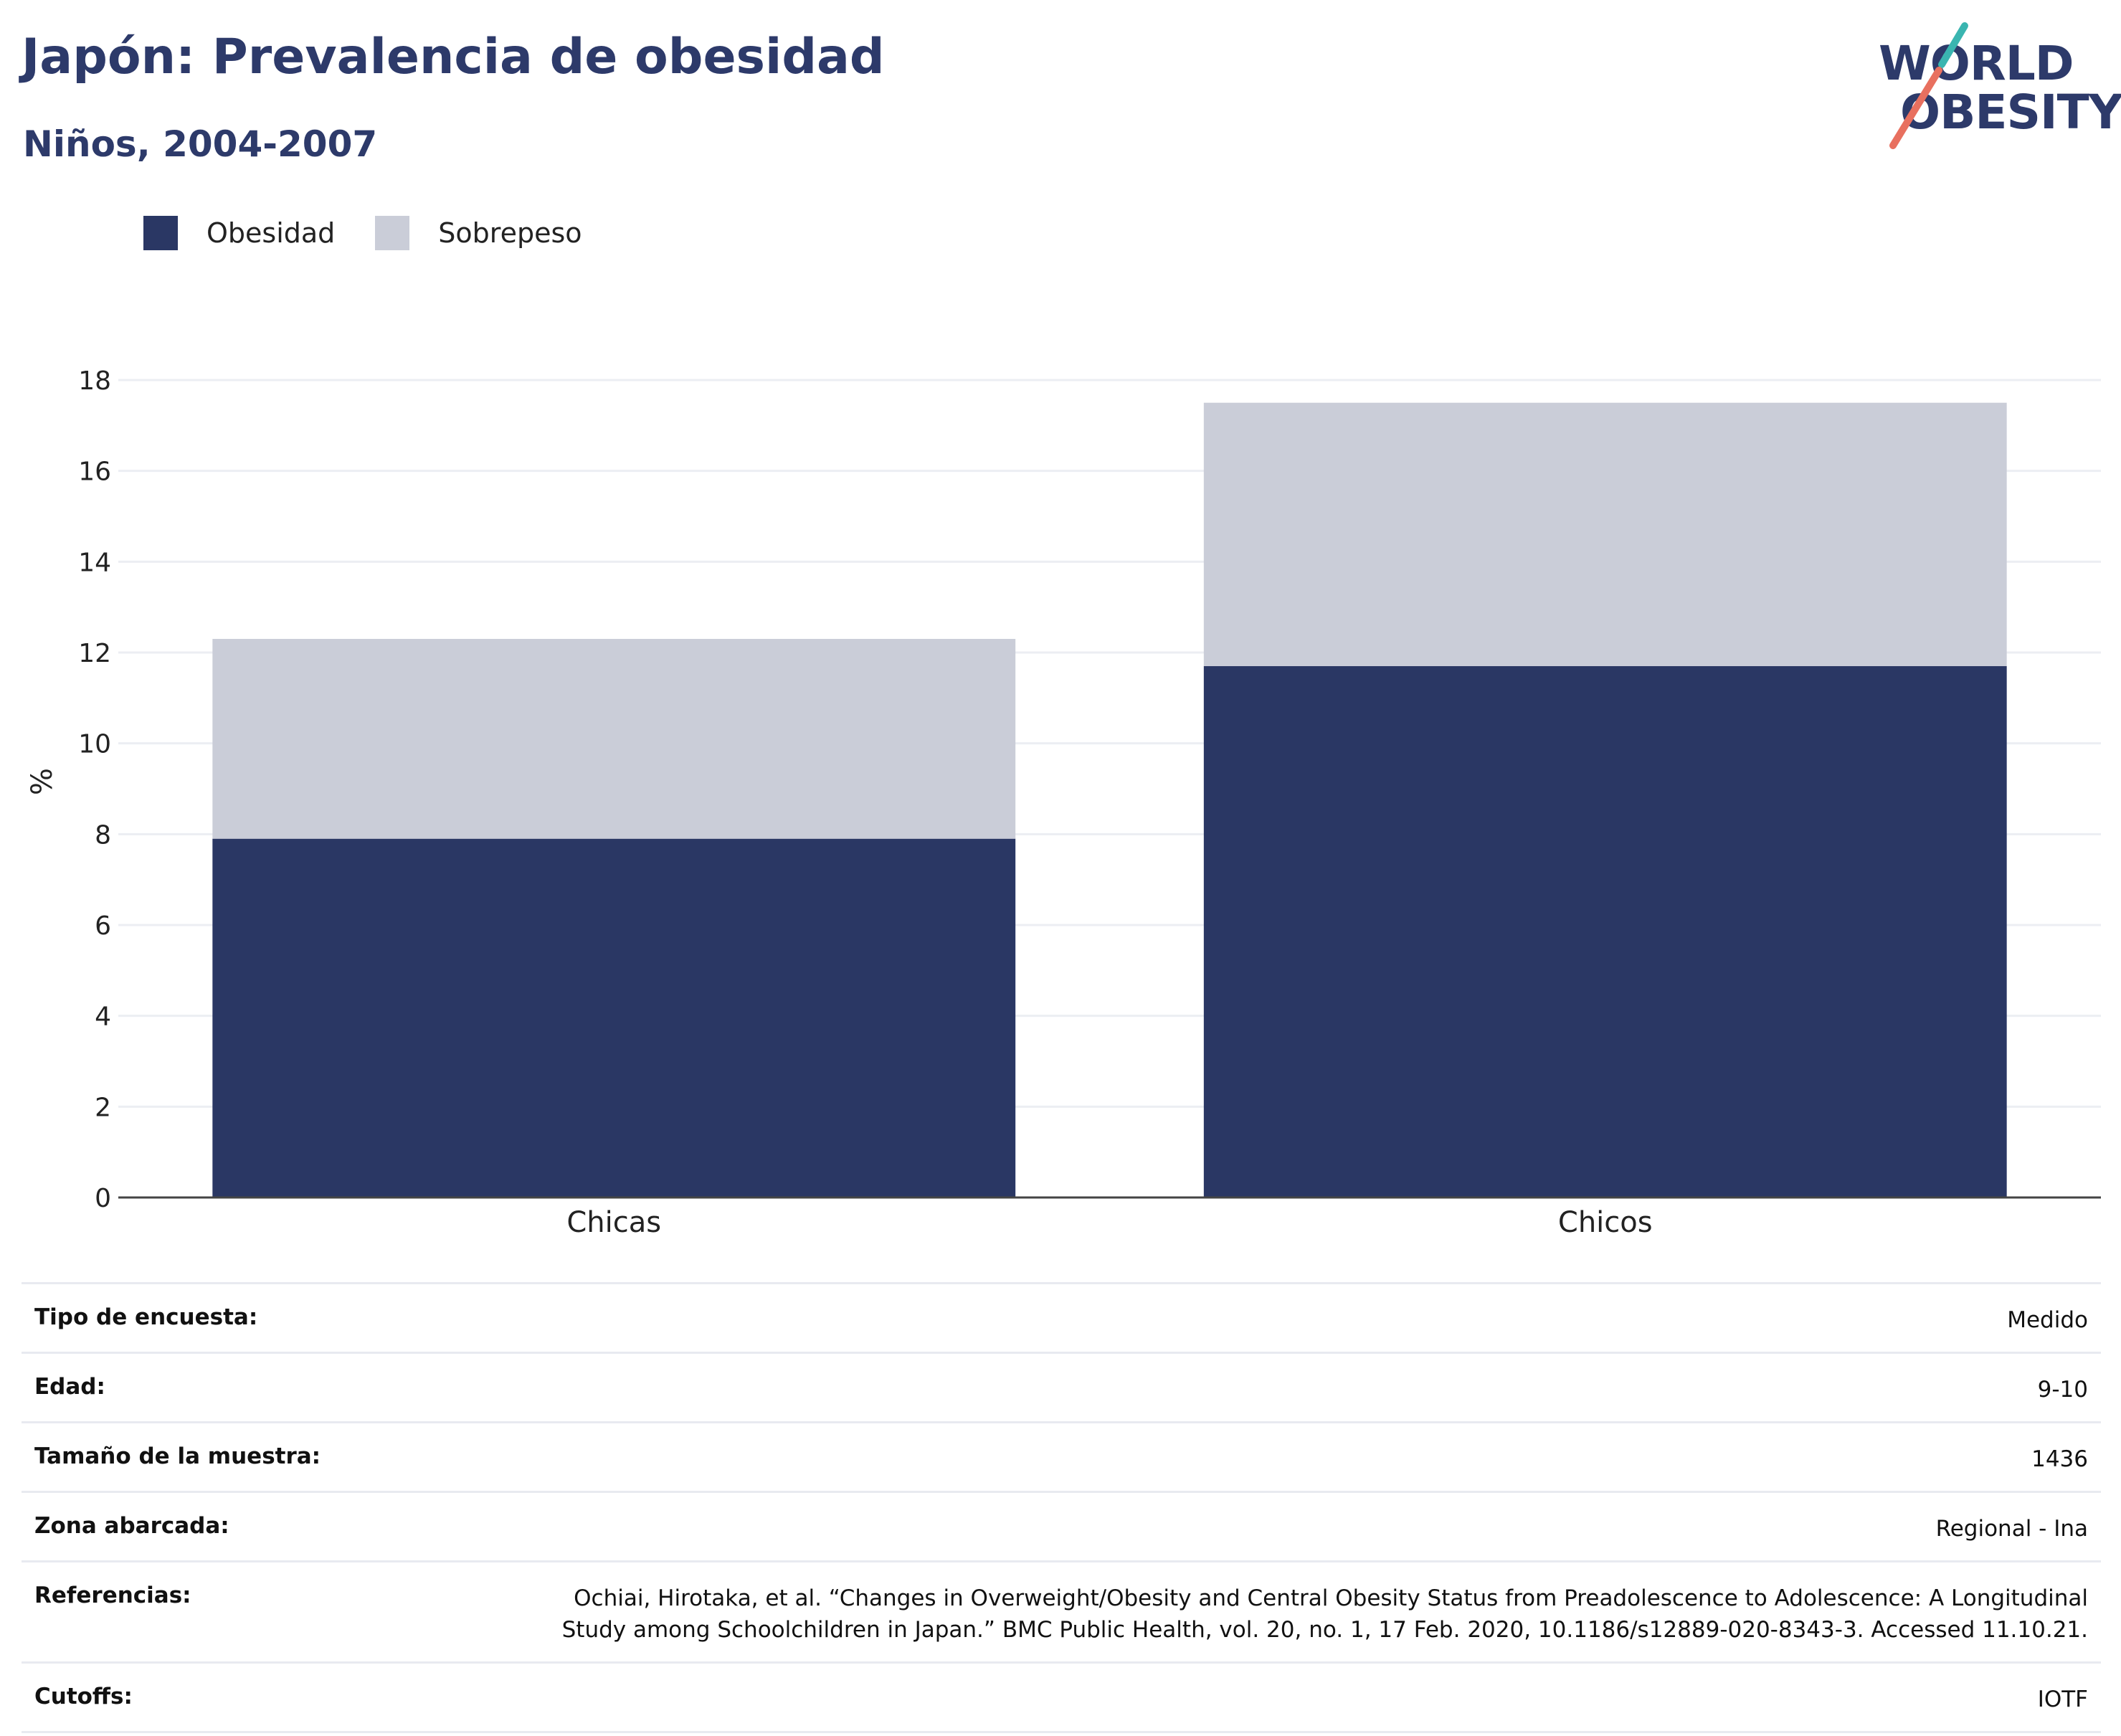 Image resolution: width=2121 pixels, height=1736 pixels. What do you see at coordinates (1061, 1527) in the screenshot?
I see `info-row: Zona abarcada: Regional - Ina` at bounding box center [1061, 1527].